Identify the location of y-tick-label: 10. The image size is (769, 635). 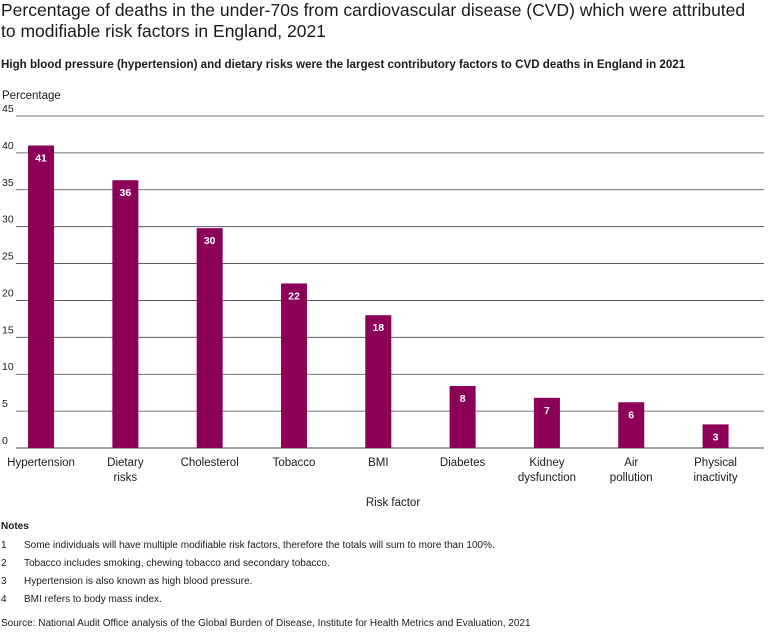
(8, 367).